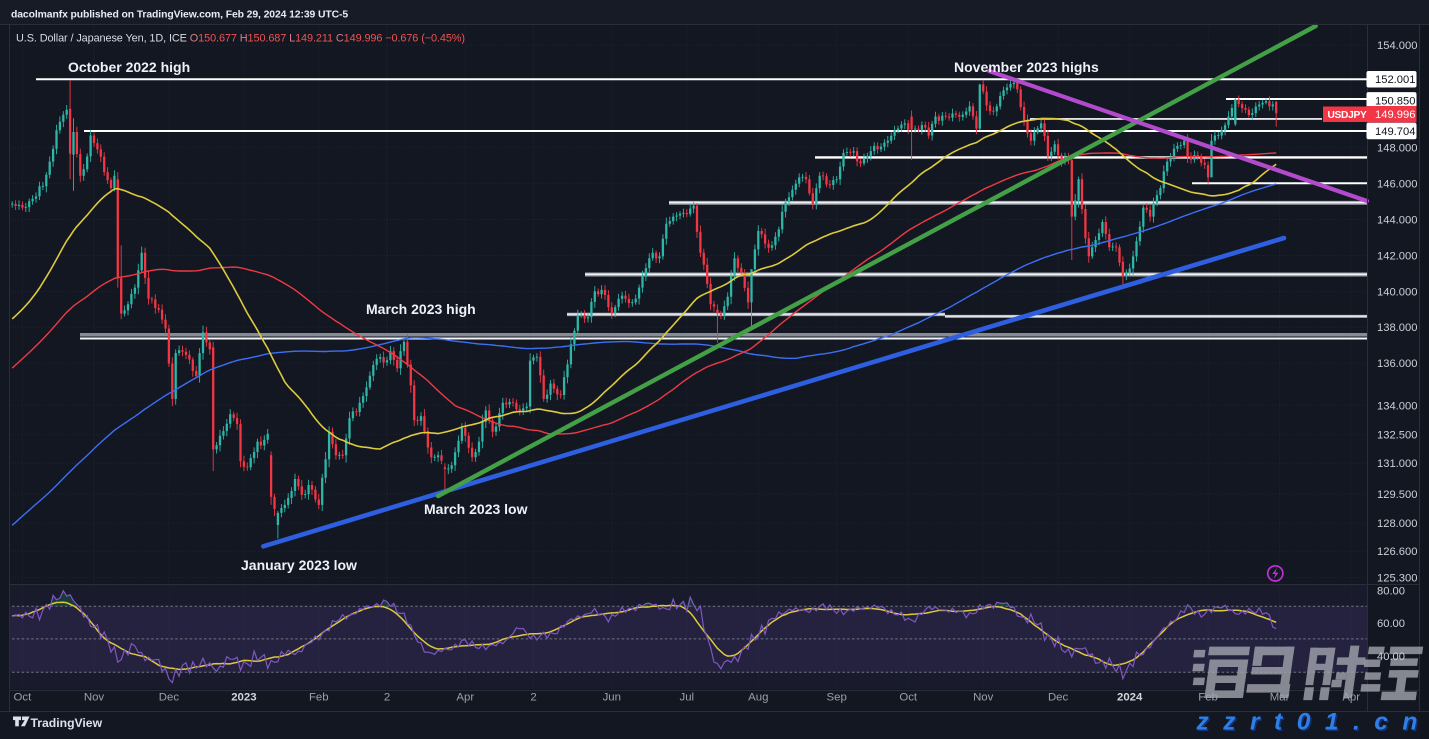  Describe the element at coordinates (299, 565) in the screenshot. I see `svg-text: January 2023 low` at that location.